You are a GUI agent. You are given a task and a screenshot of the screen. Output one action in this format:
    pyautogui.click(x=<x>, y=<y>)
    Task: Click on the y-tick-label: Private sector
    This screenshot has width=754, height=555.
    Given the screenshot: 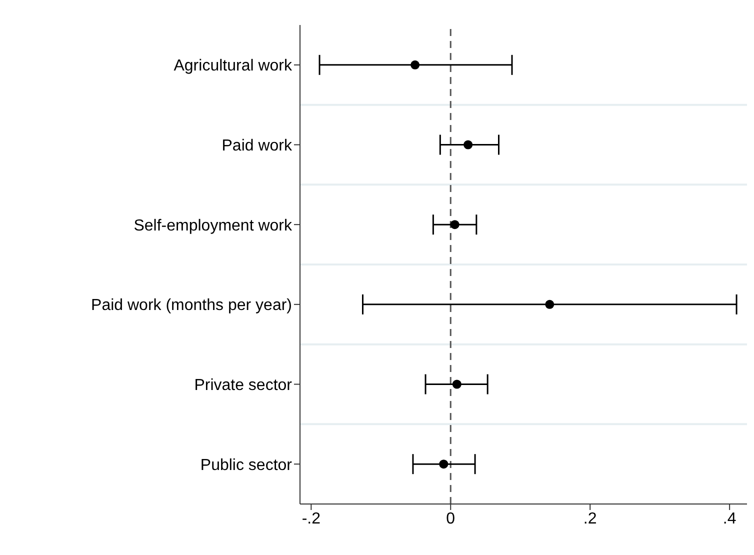 What is the action you would take?
    pyautogui.click(x=243, y=385)
    